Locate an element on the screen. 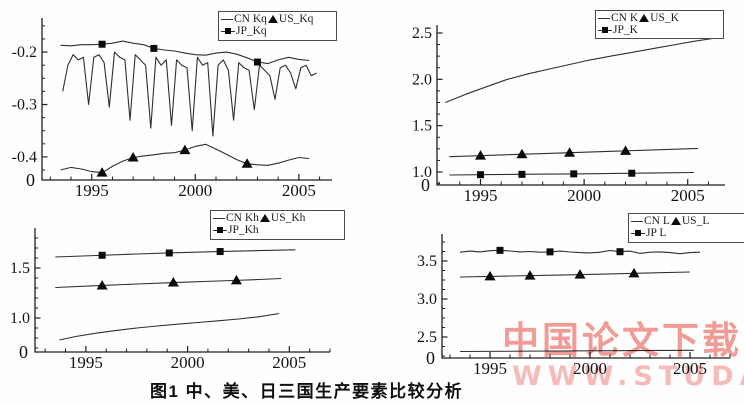  legend-label: JP_Kq is located at coordinates (251, 31).